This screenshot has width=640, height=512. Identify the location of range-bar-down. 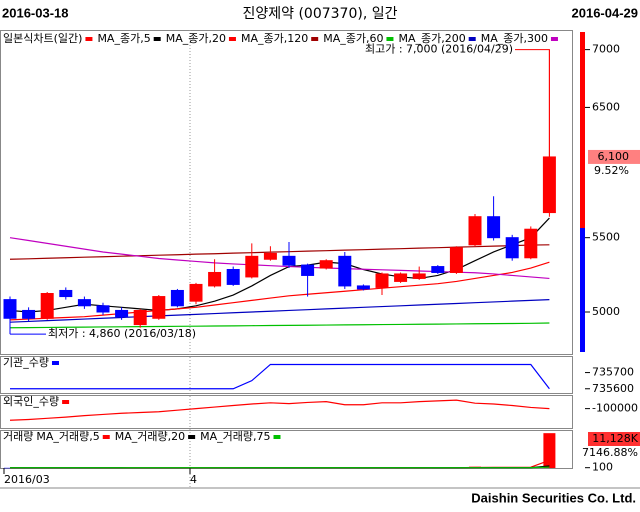
(582, 290).